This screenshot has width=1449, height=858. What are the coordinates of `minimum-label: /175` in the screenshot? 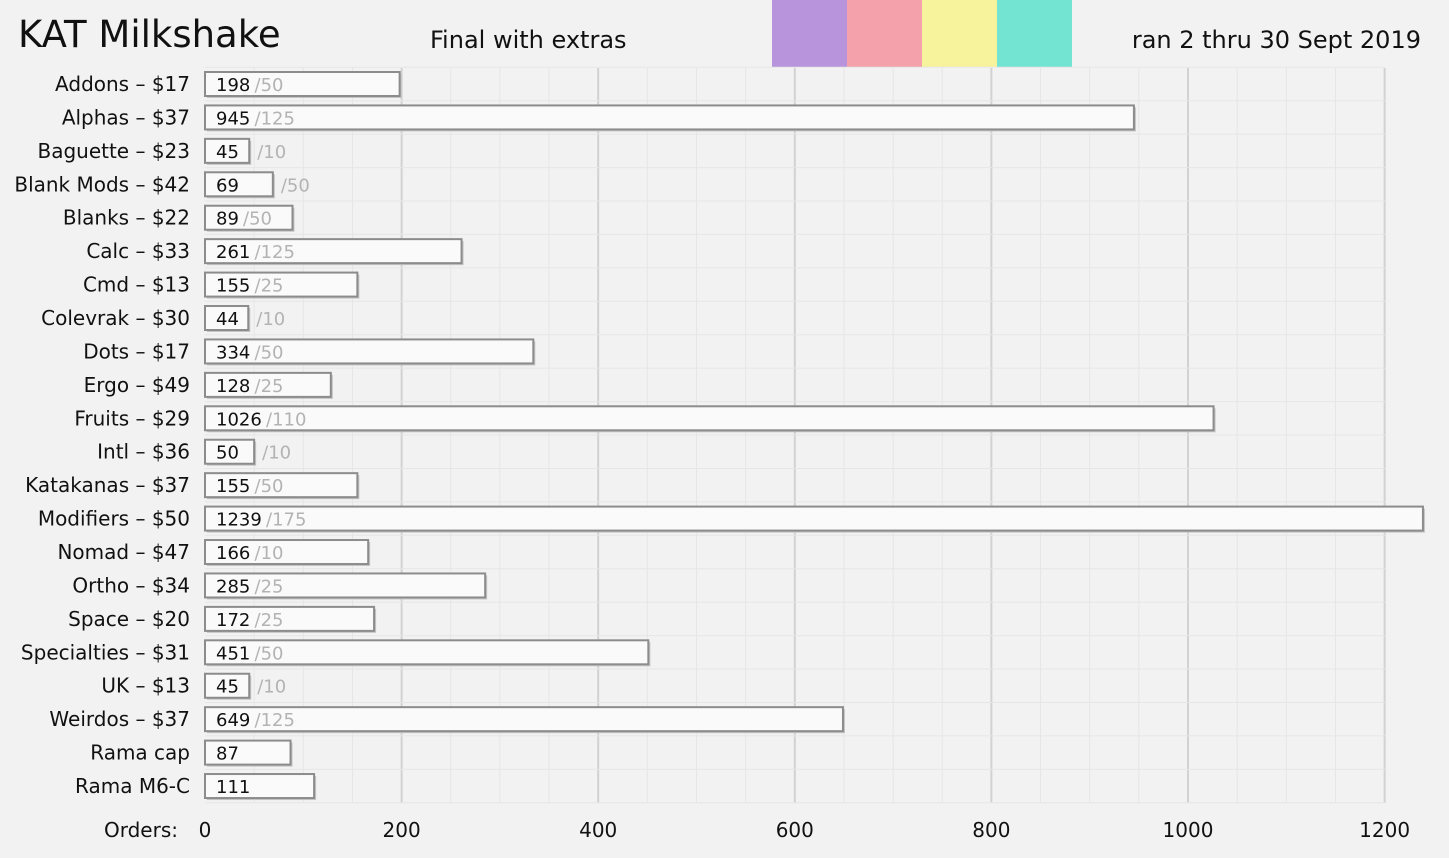 It's located at (286, 520).